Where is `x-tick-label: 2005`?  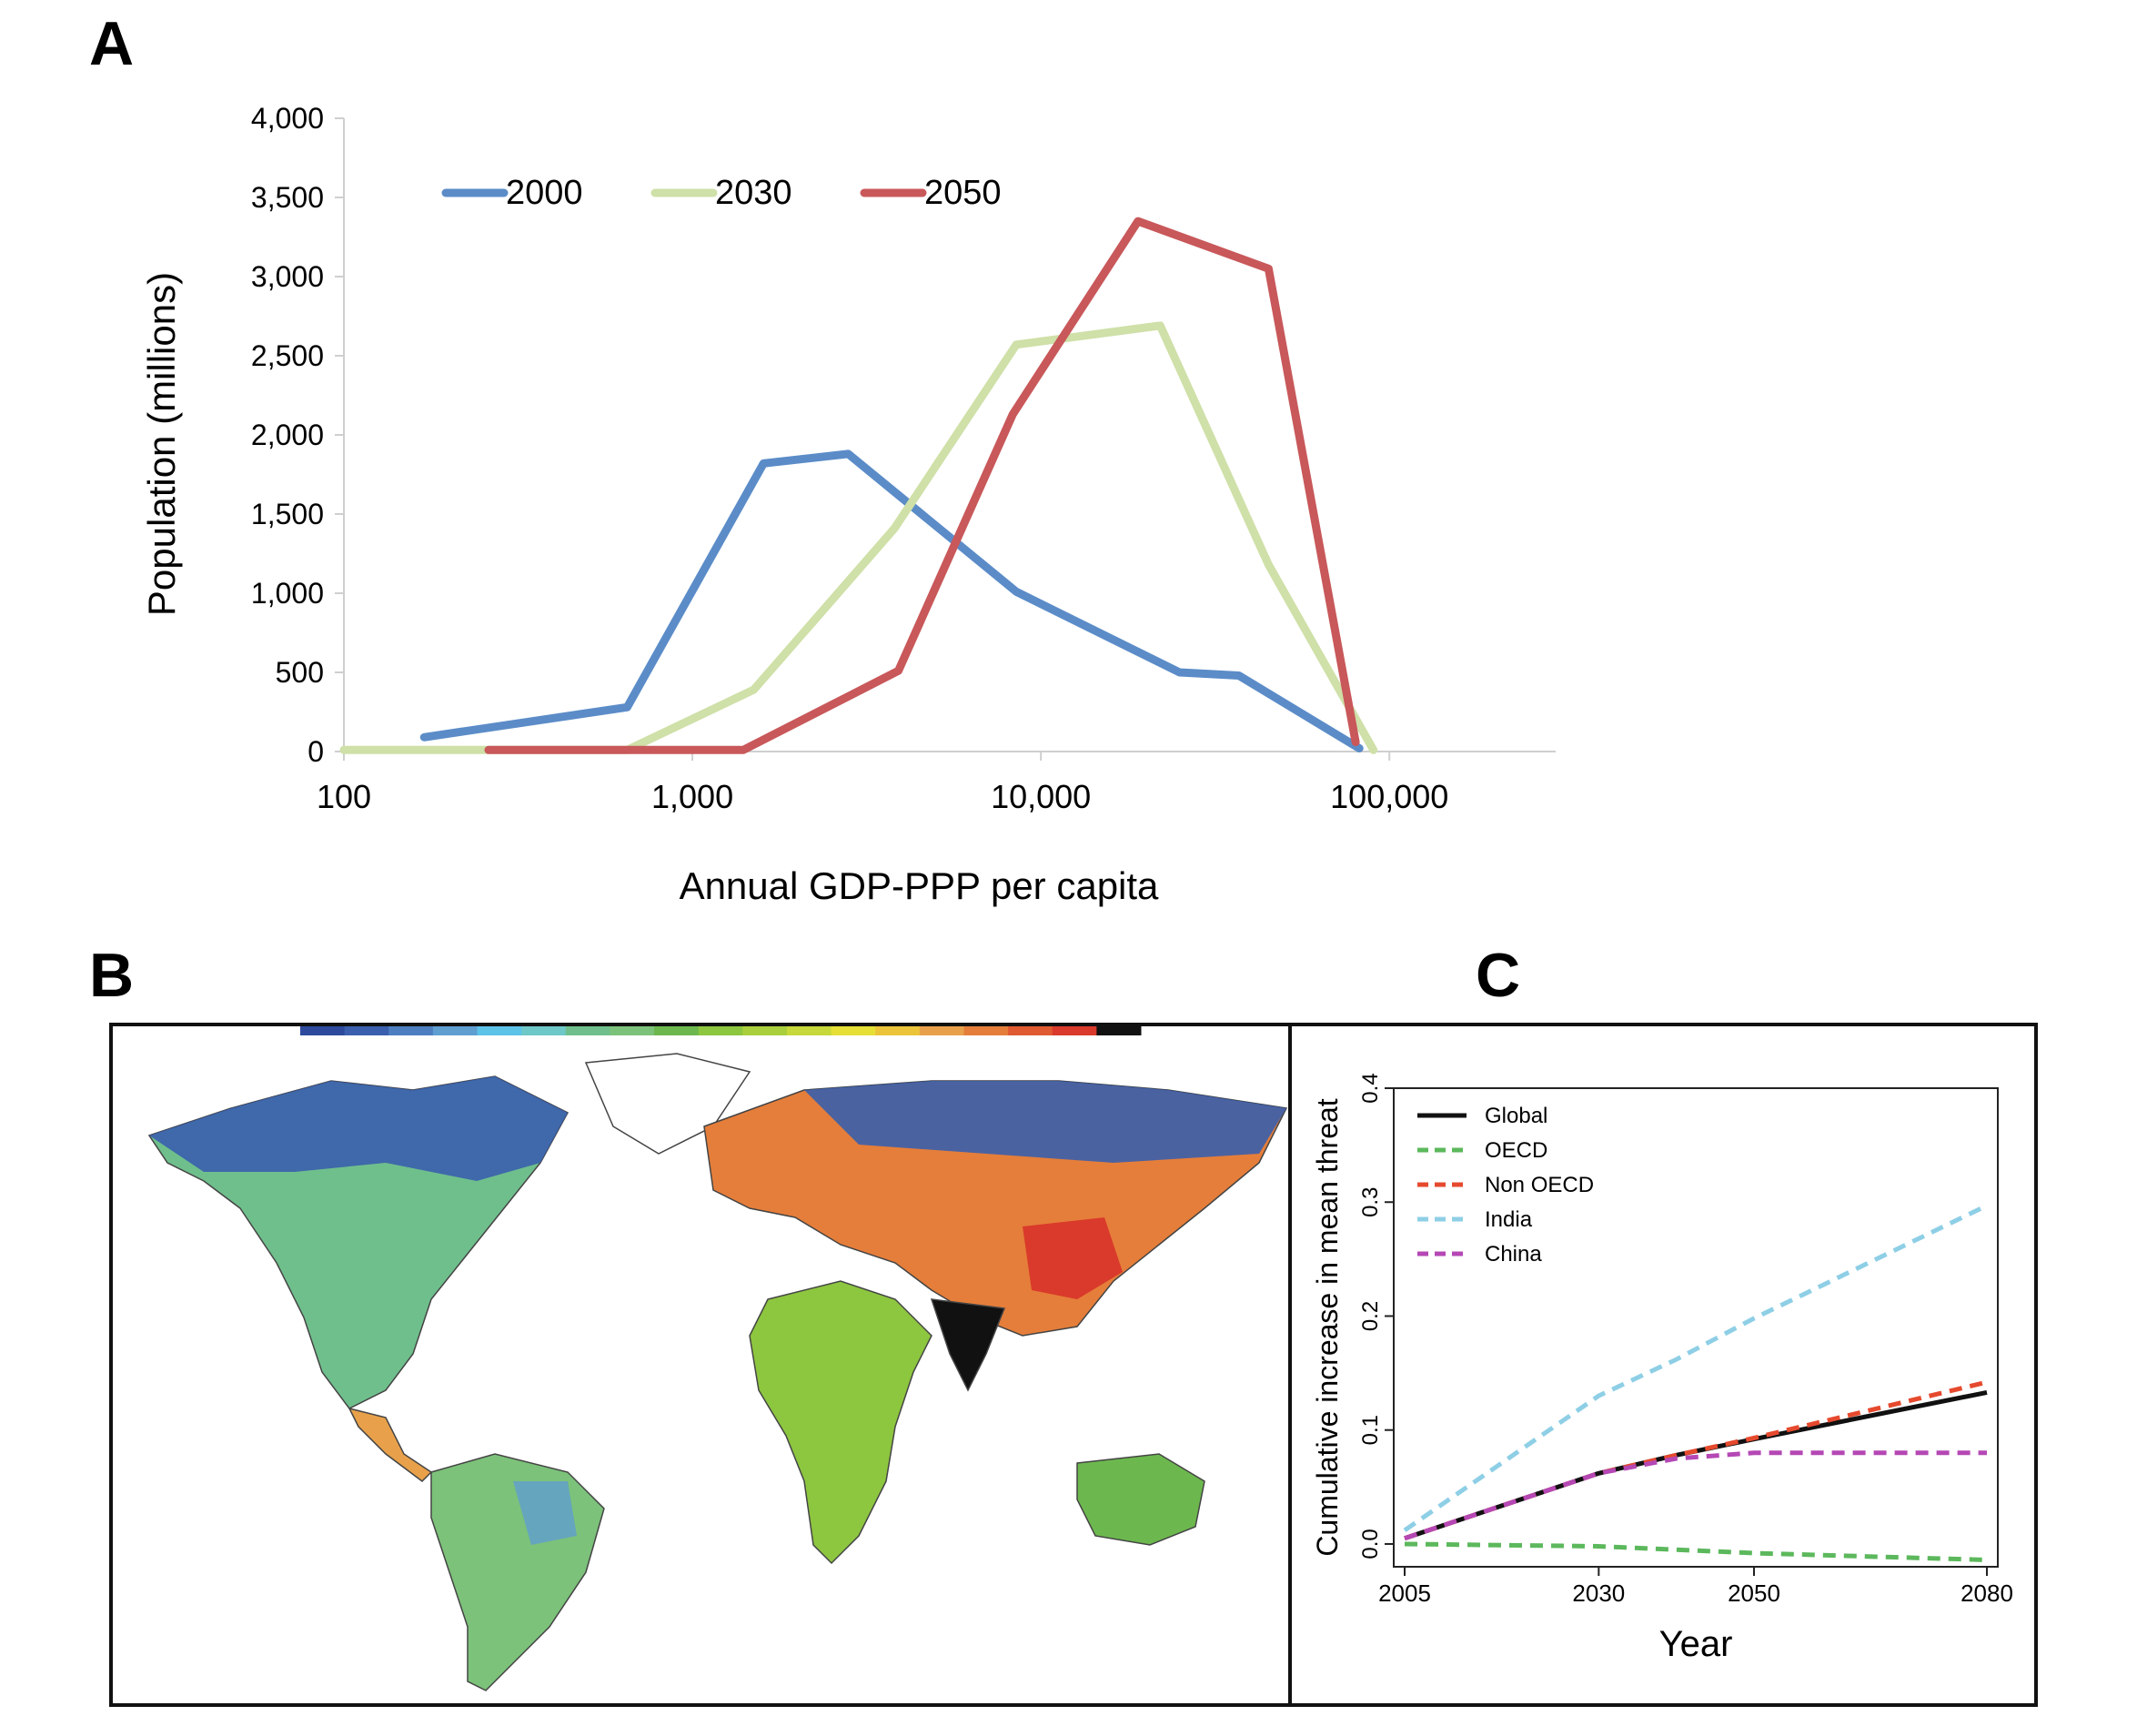 x-tick-label: 2005 is located at coordinates (1404, 1593).